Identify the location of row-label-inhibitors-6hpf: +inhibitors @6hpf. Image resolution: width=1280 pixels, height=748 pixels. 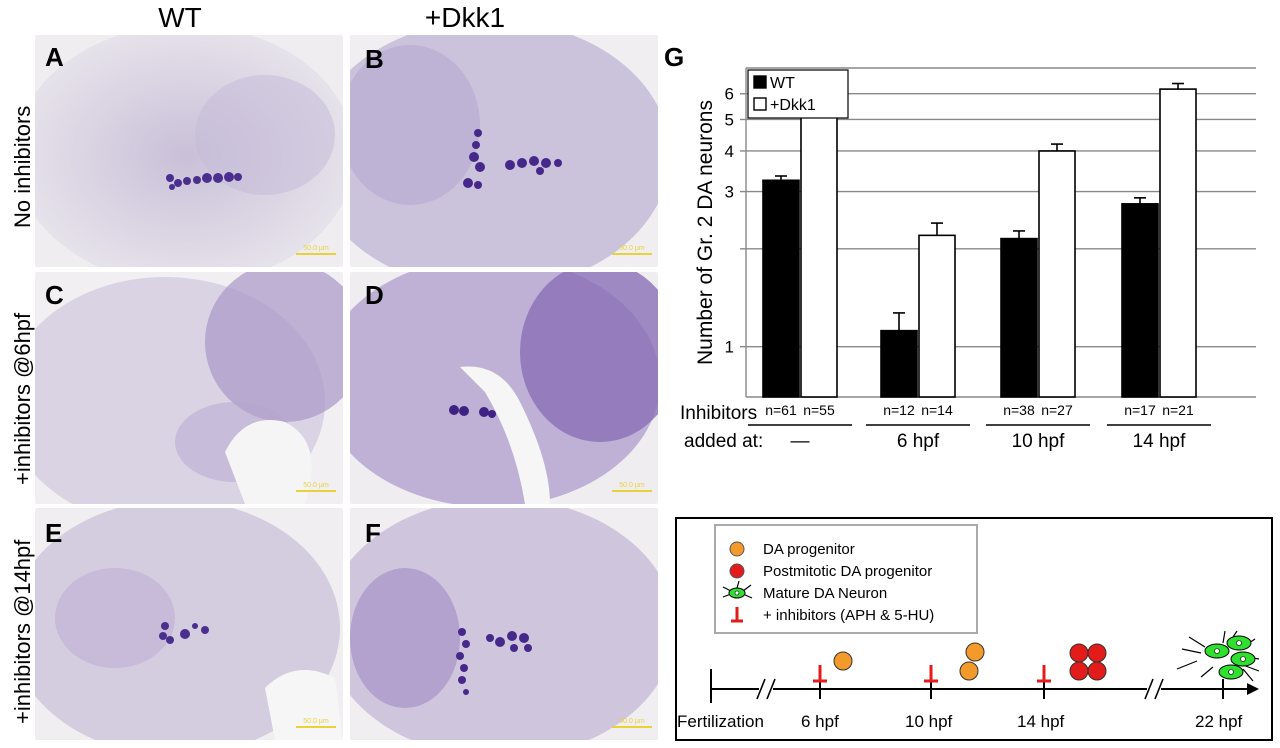
(22, 398).